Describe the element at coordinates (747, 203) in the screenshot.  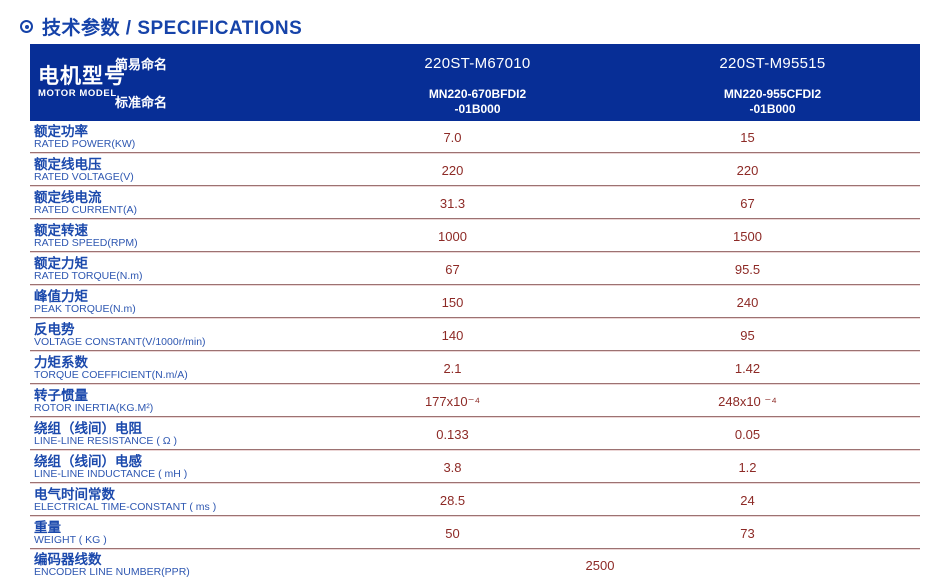
I see `row-value-column-2: 67` at that location.